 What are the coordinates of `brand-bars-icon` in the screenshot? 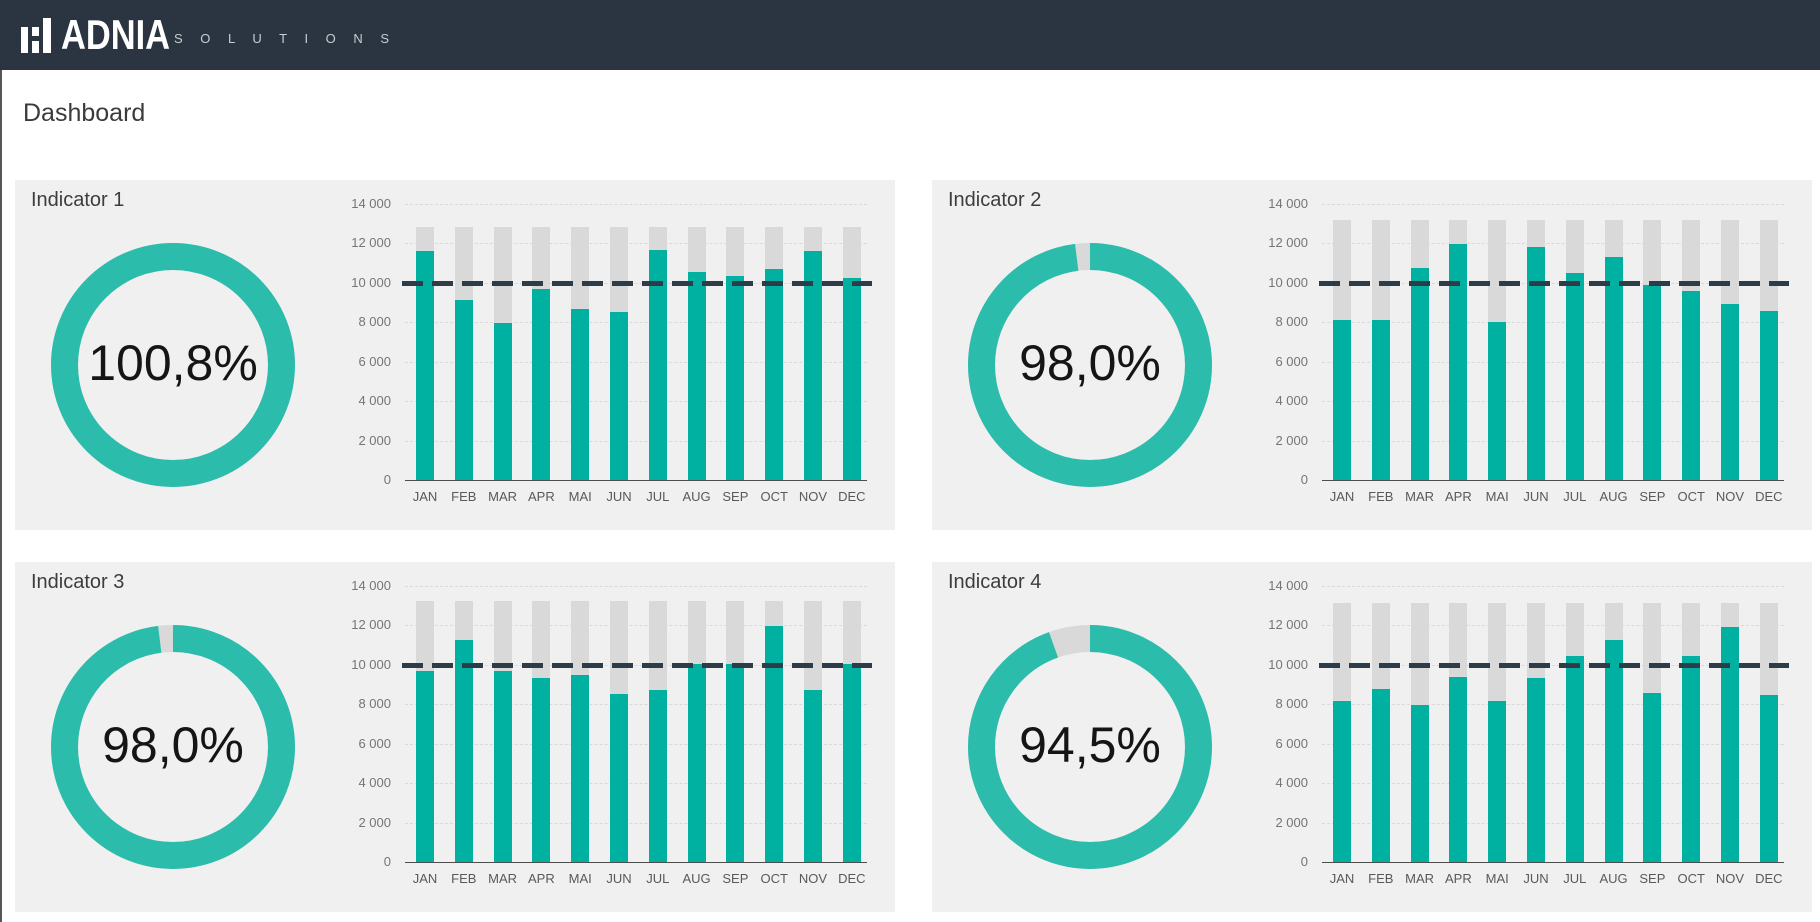 It's located at (36, 35).